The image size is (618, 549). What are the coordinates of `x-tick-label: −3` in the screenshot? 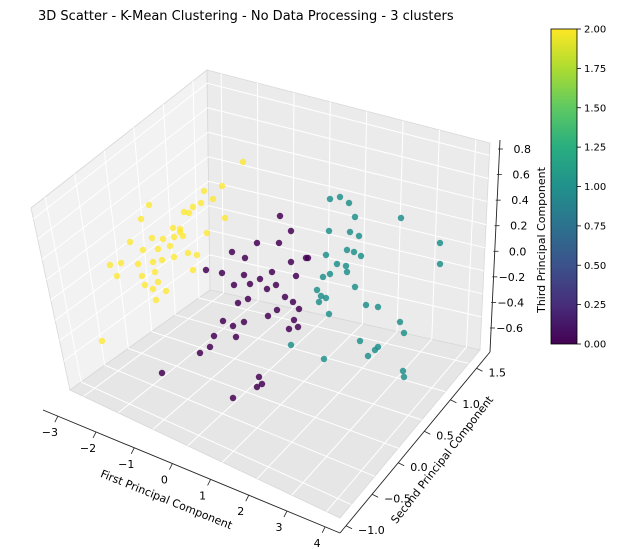 It's located at (50, 432).